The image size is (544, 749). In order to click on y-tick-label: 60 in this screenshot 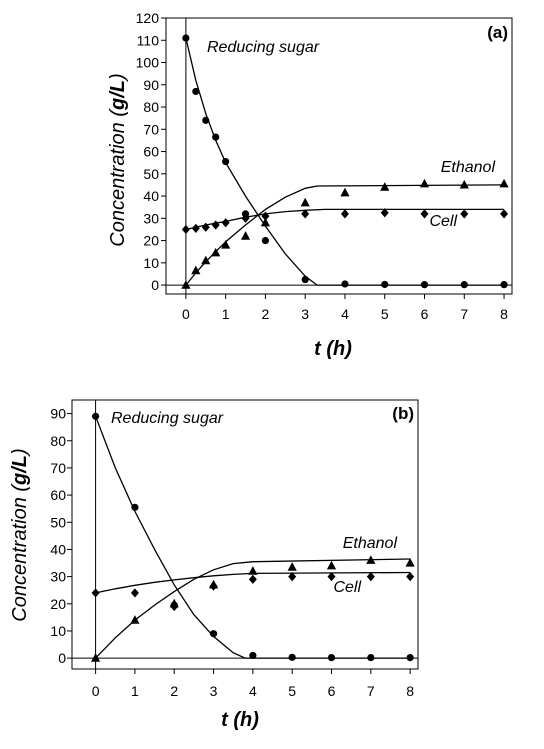, I will do `click(58, 495)`.